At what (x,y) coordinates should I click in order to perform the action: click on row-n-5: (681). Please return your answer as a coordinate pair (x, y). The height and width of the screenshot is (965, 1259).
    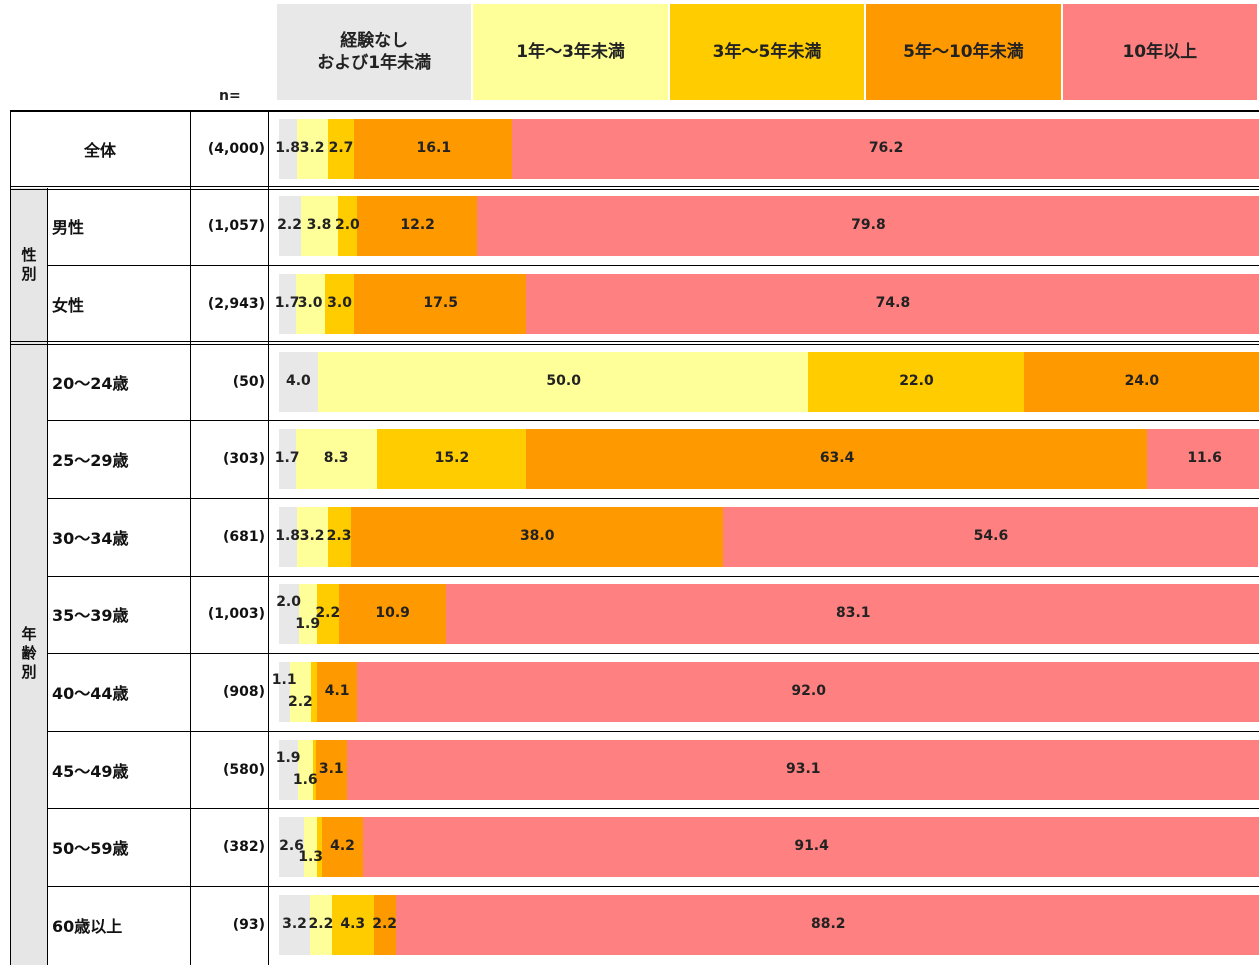
    Looking at the image, I should click on (243, 536).